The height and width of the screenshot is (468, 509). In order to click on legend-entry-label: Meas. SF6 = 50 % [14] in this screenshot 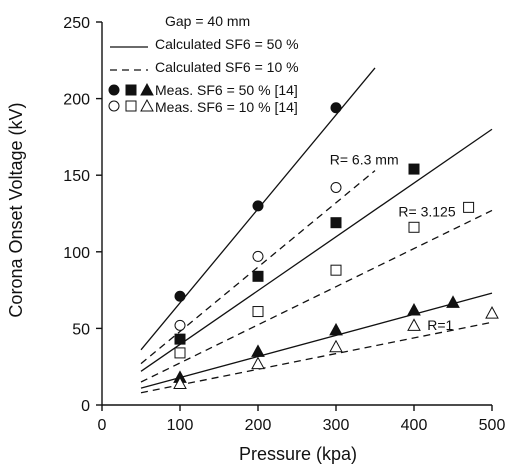, I will do `click(226, 90)`.